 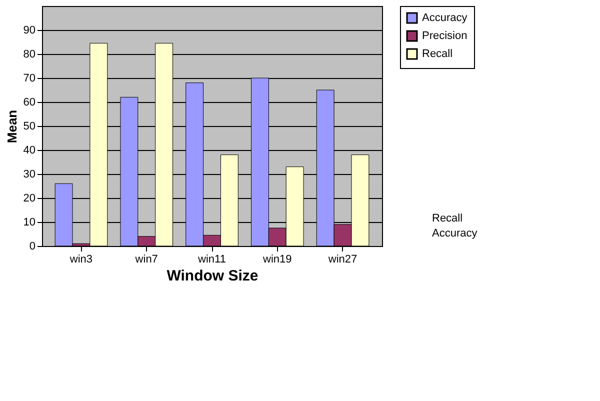 What do you see at coordinates (342, 260) in the screenshot?
I see `x-tick-label: win27` at bounding box center [342, 260].